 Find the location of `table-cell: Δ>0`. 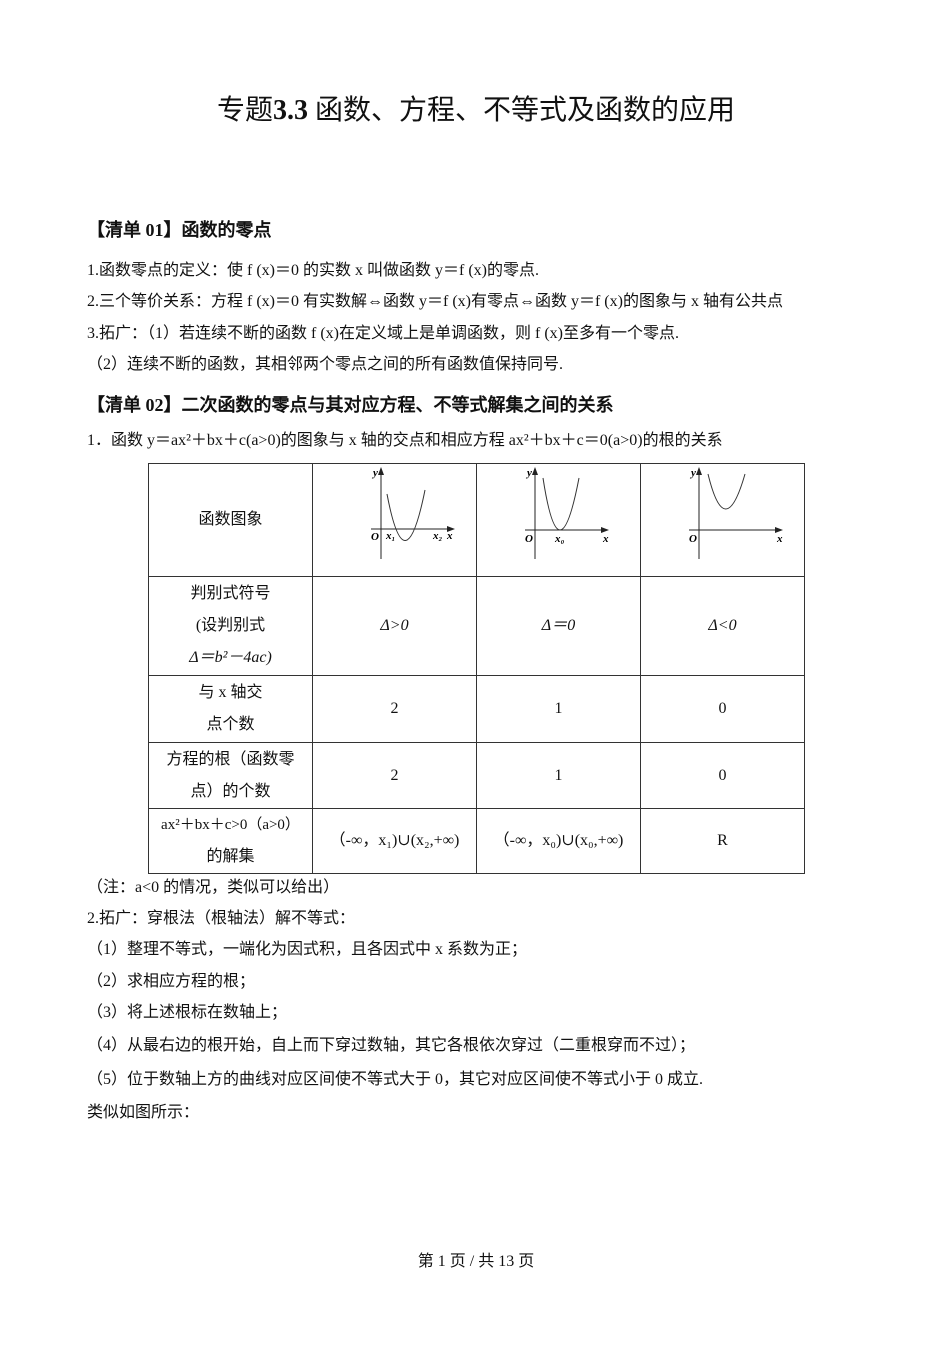

table-cell: Δ>0 is located at coordinates (394, 626).